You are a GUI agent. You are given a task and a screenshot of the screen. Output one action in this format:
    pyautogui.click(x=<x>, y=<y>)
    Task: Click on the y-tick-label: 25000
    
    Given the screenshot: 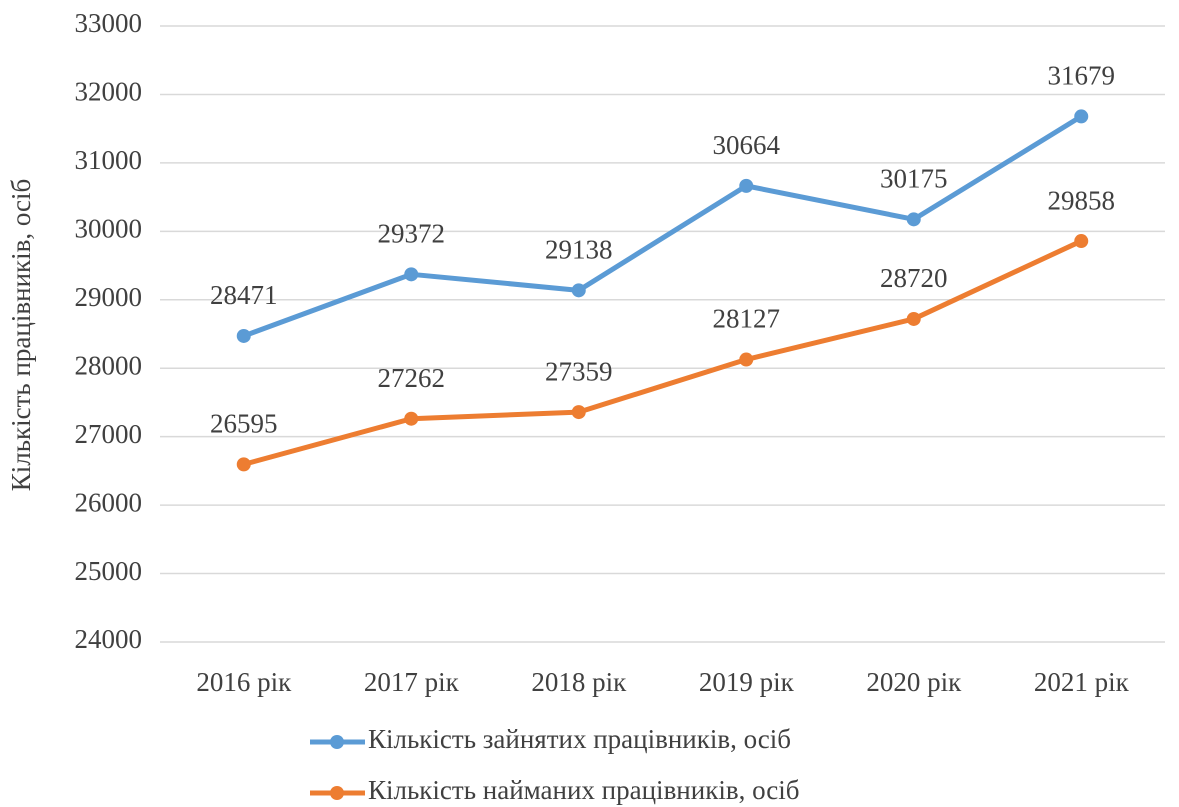 What is the action you would take?
    pyautogui.click(x=109, y=571)
    